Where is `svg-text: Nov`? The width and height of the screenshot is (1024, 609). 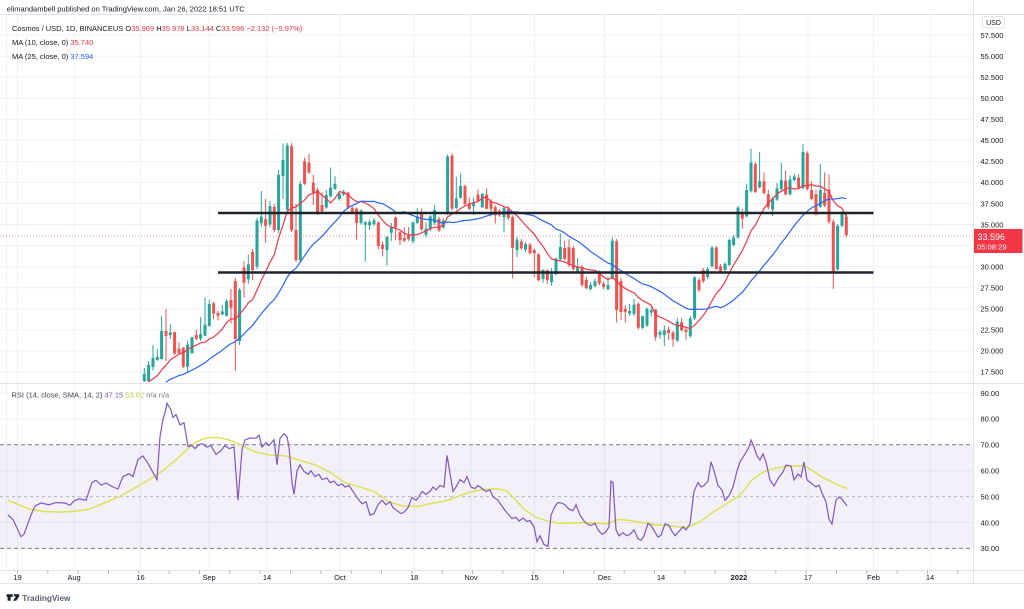 svg-text: Nov is located at coordinates (471, 577).